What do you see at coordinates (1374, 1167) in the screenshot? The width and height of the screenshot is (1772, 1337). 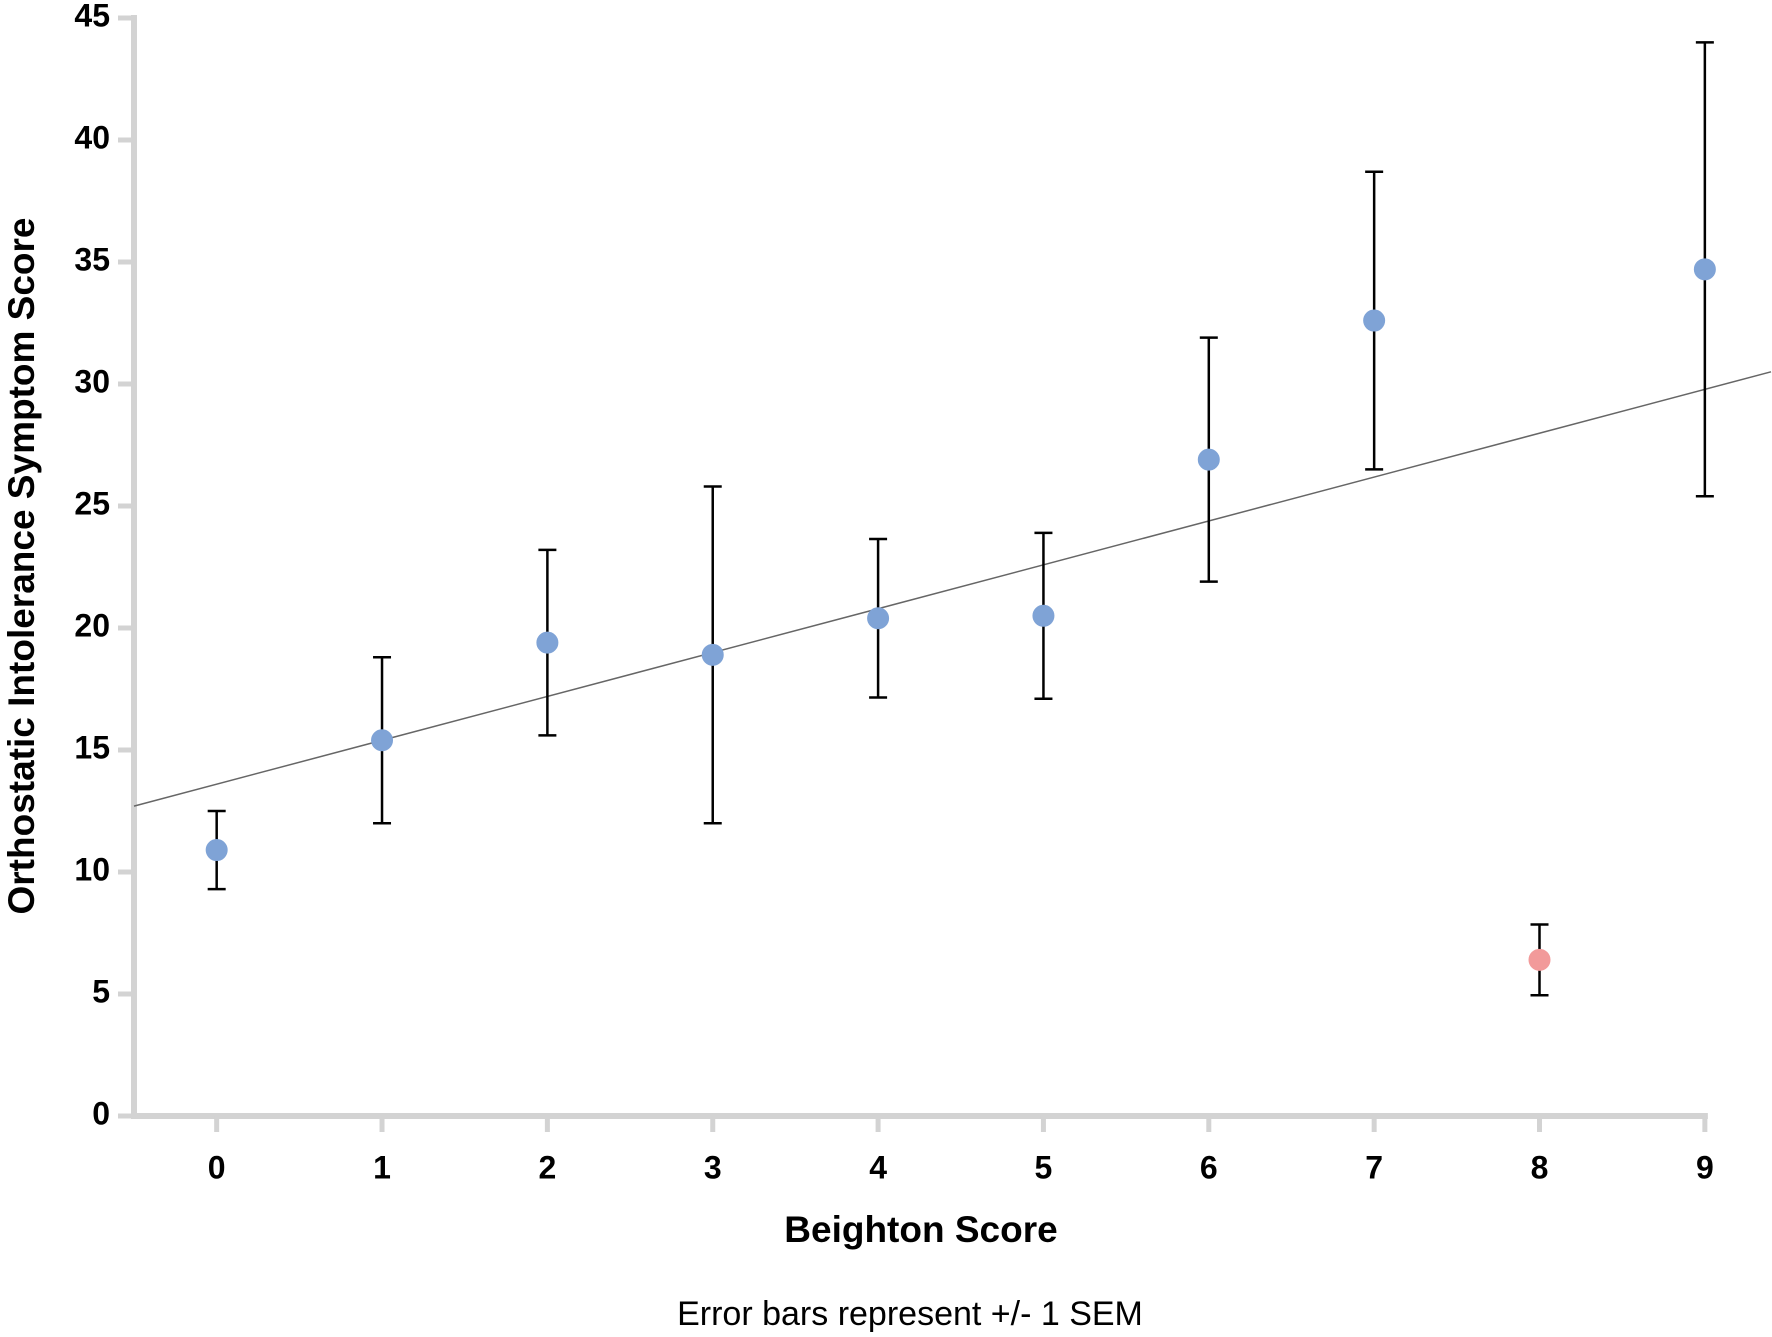 I see `x-tick-label: 7` at bounding box center [1374, 1167].